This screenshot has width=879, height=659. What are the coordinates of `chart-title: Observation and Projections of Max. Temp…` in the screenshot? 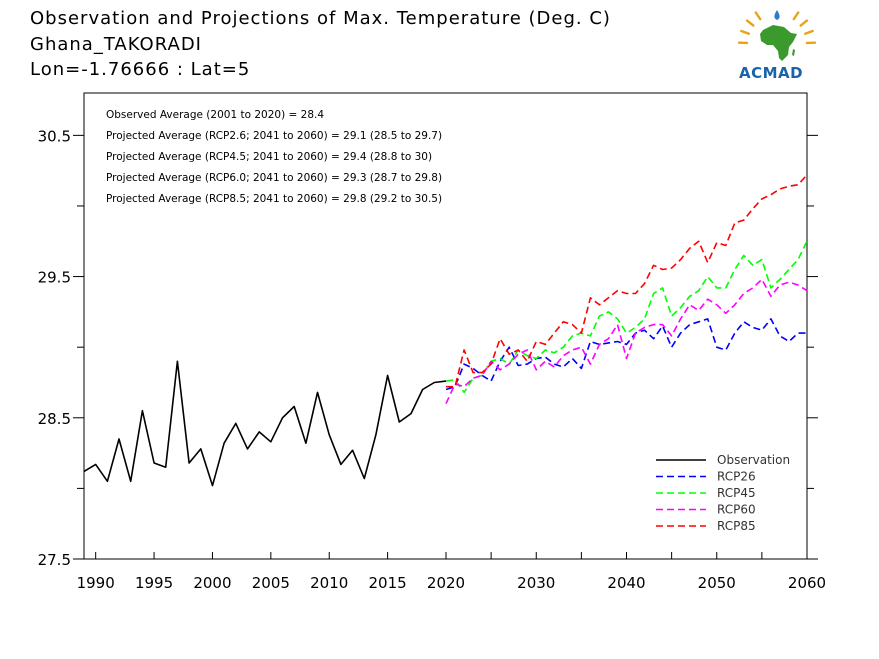 It's located at (320, 18).